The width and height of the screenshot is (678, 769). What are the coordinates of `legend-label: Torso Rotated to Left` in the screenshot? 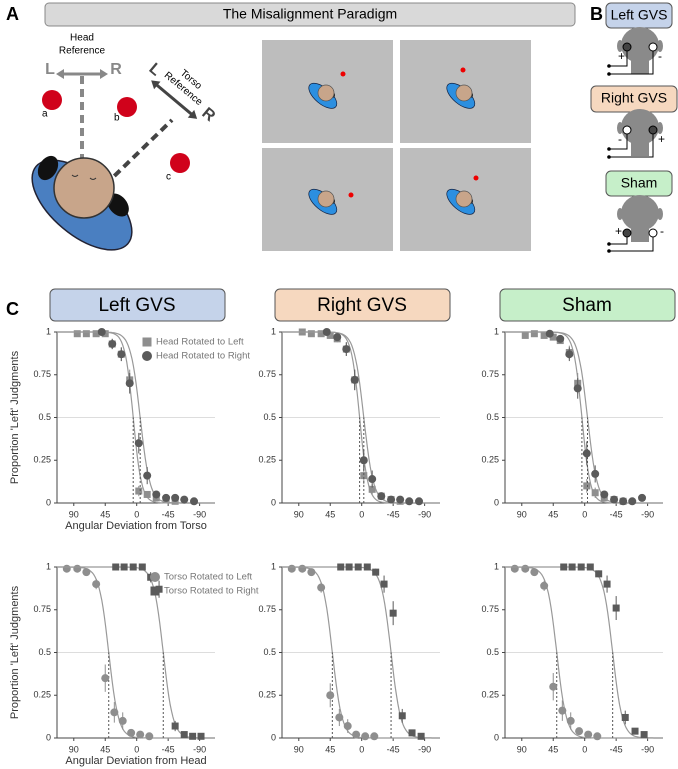 It's located at (208, 577).